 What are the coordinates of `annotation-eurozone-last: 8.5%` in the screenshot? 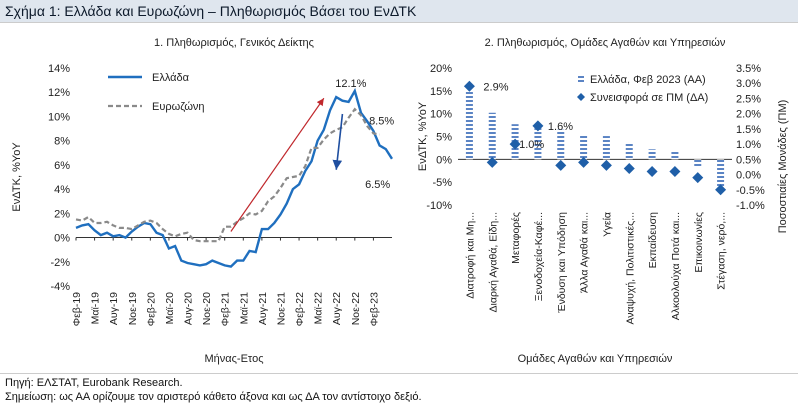 It's located at (381, 122).